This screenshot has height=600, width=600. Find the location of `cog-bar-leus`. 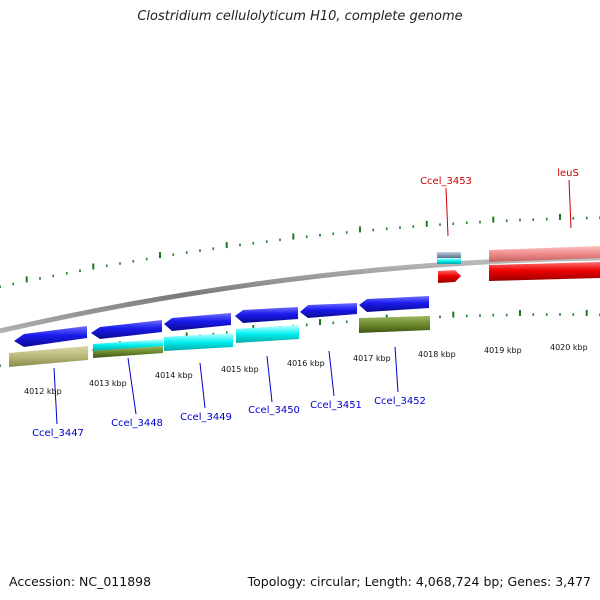

cog-bar-leus is located at coordinates (544, 254).